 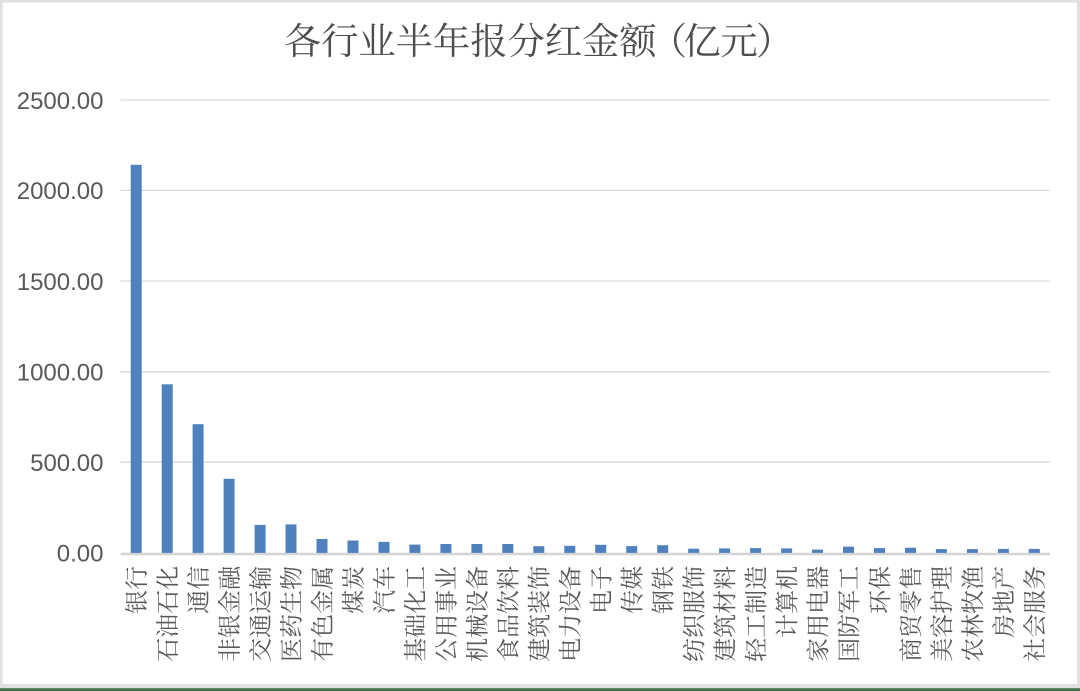 What do you see at coordinates (60, 282) in the screenshot?
I see `svg-text: 1500.00` at bounding box center [60, 282].